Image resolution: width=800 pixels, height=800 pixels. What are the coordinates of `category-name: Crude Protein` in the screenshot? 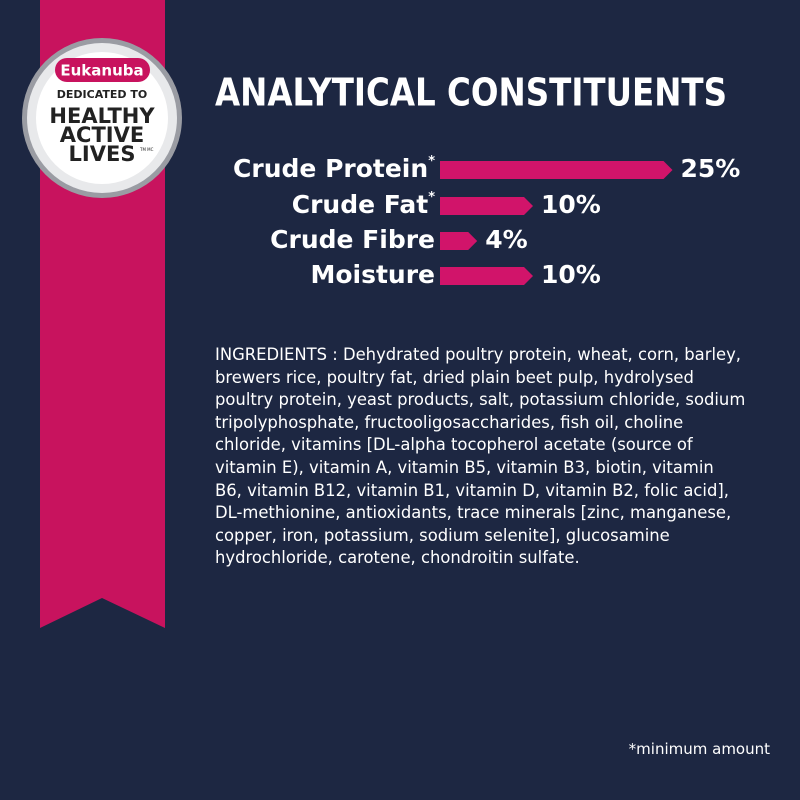 It's located at (330, 168).